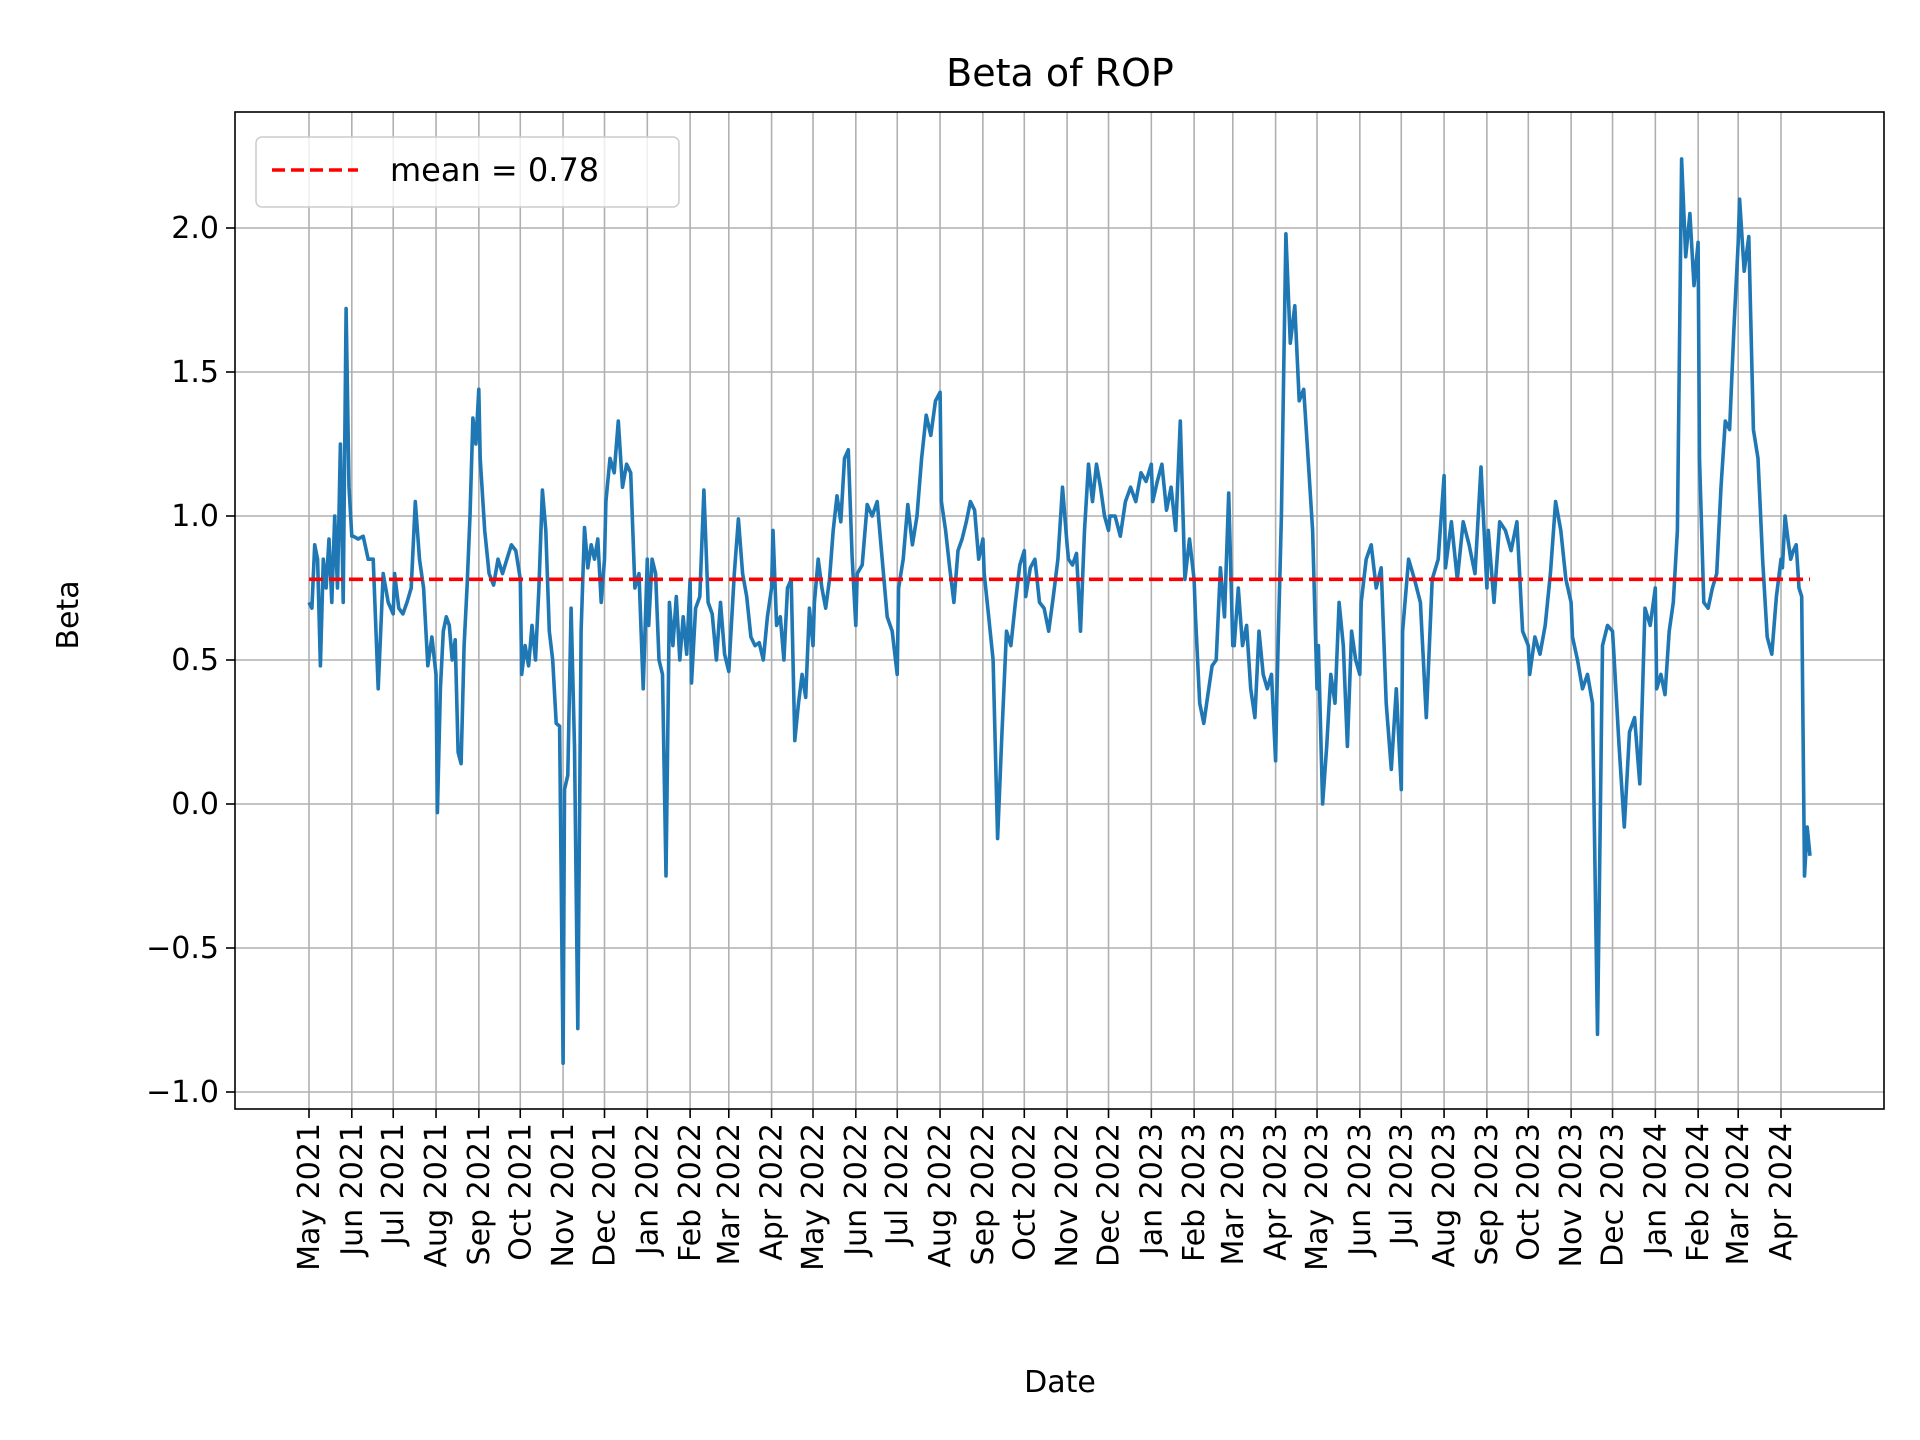 This screenshot has width=1920, height=1440. What do you see at coordinates (309, 1197) in the screenshot?
I see `x-tick-label: May 2021` at bounding box center [309, 1197].